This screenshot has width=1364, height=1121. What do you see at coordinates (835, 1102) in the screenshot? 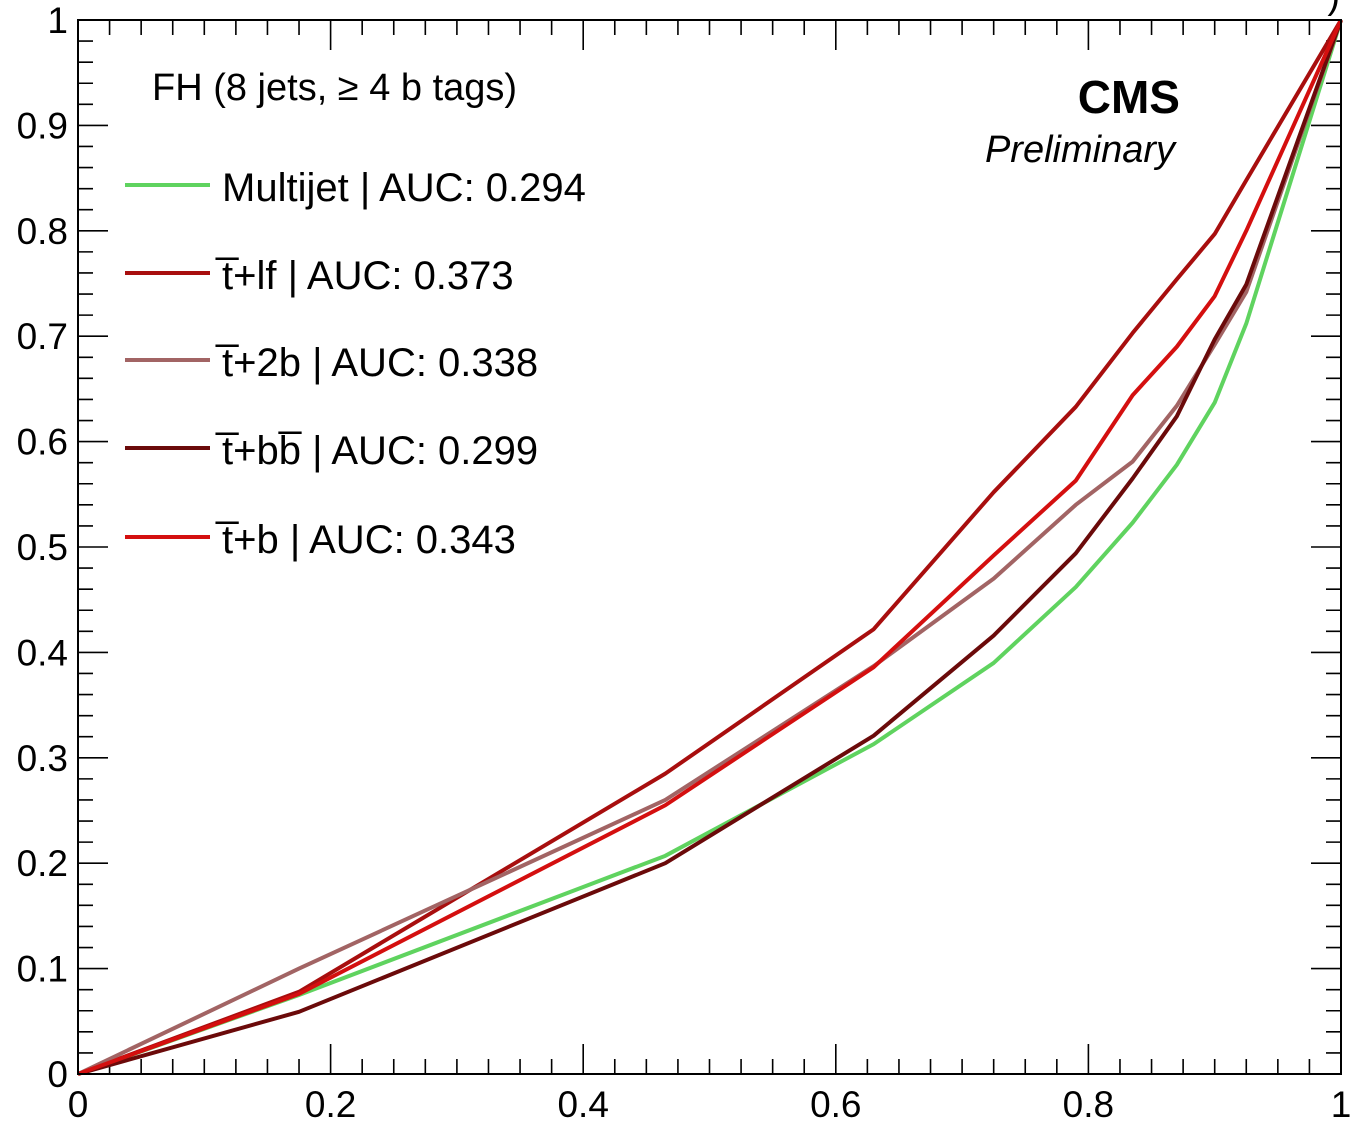
I see `x-tick-label: 0.6` at bounding box center [835, 1102].